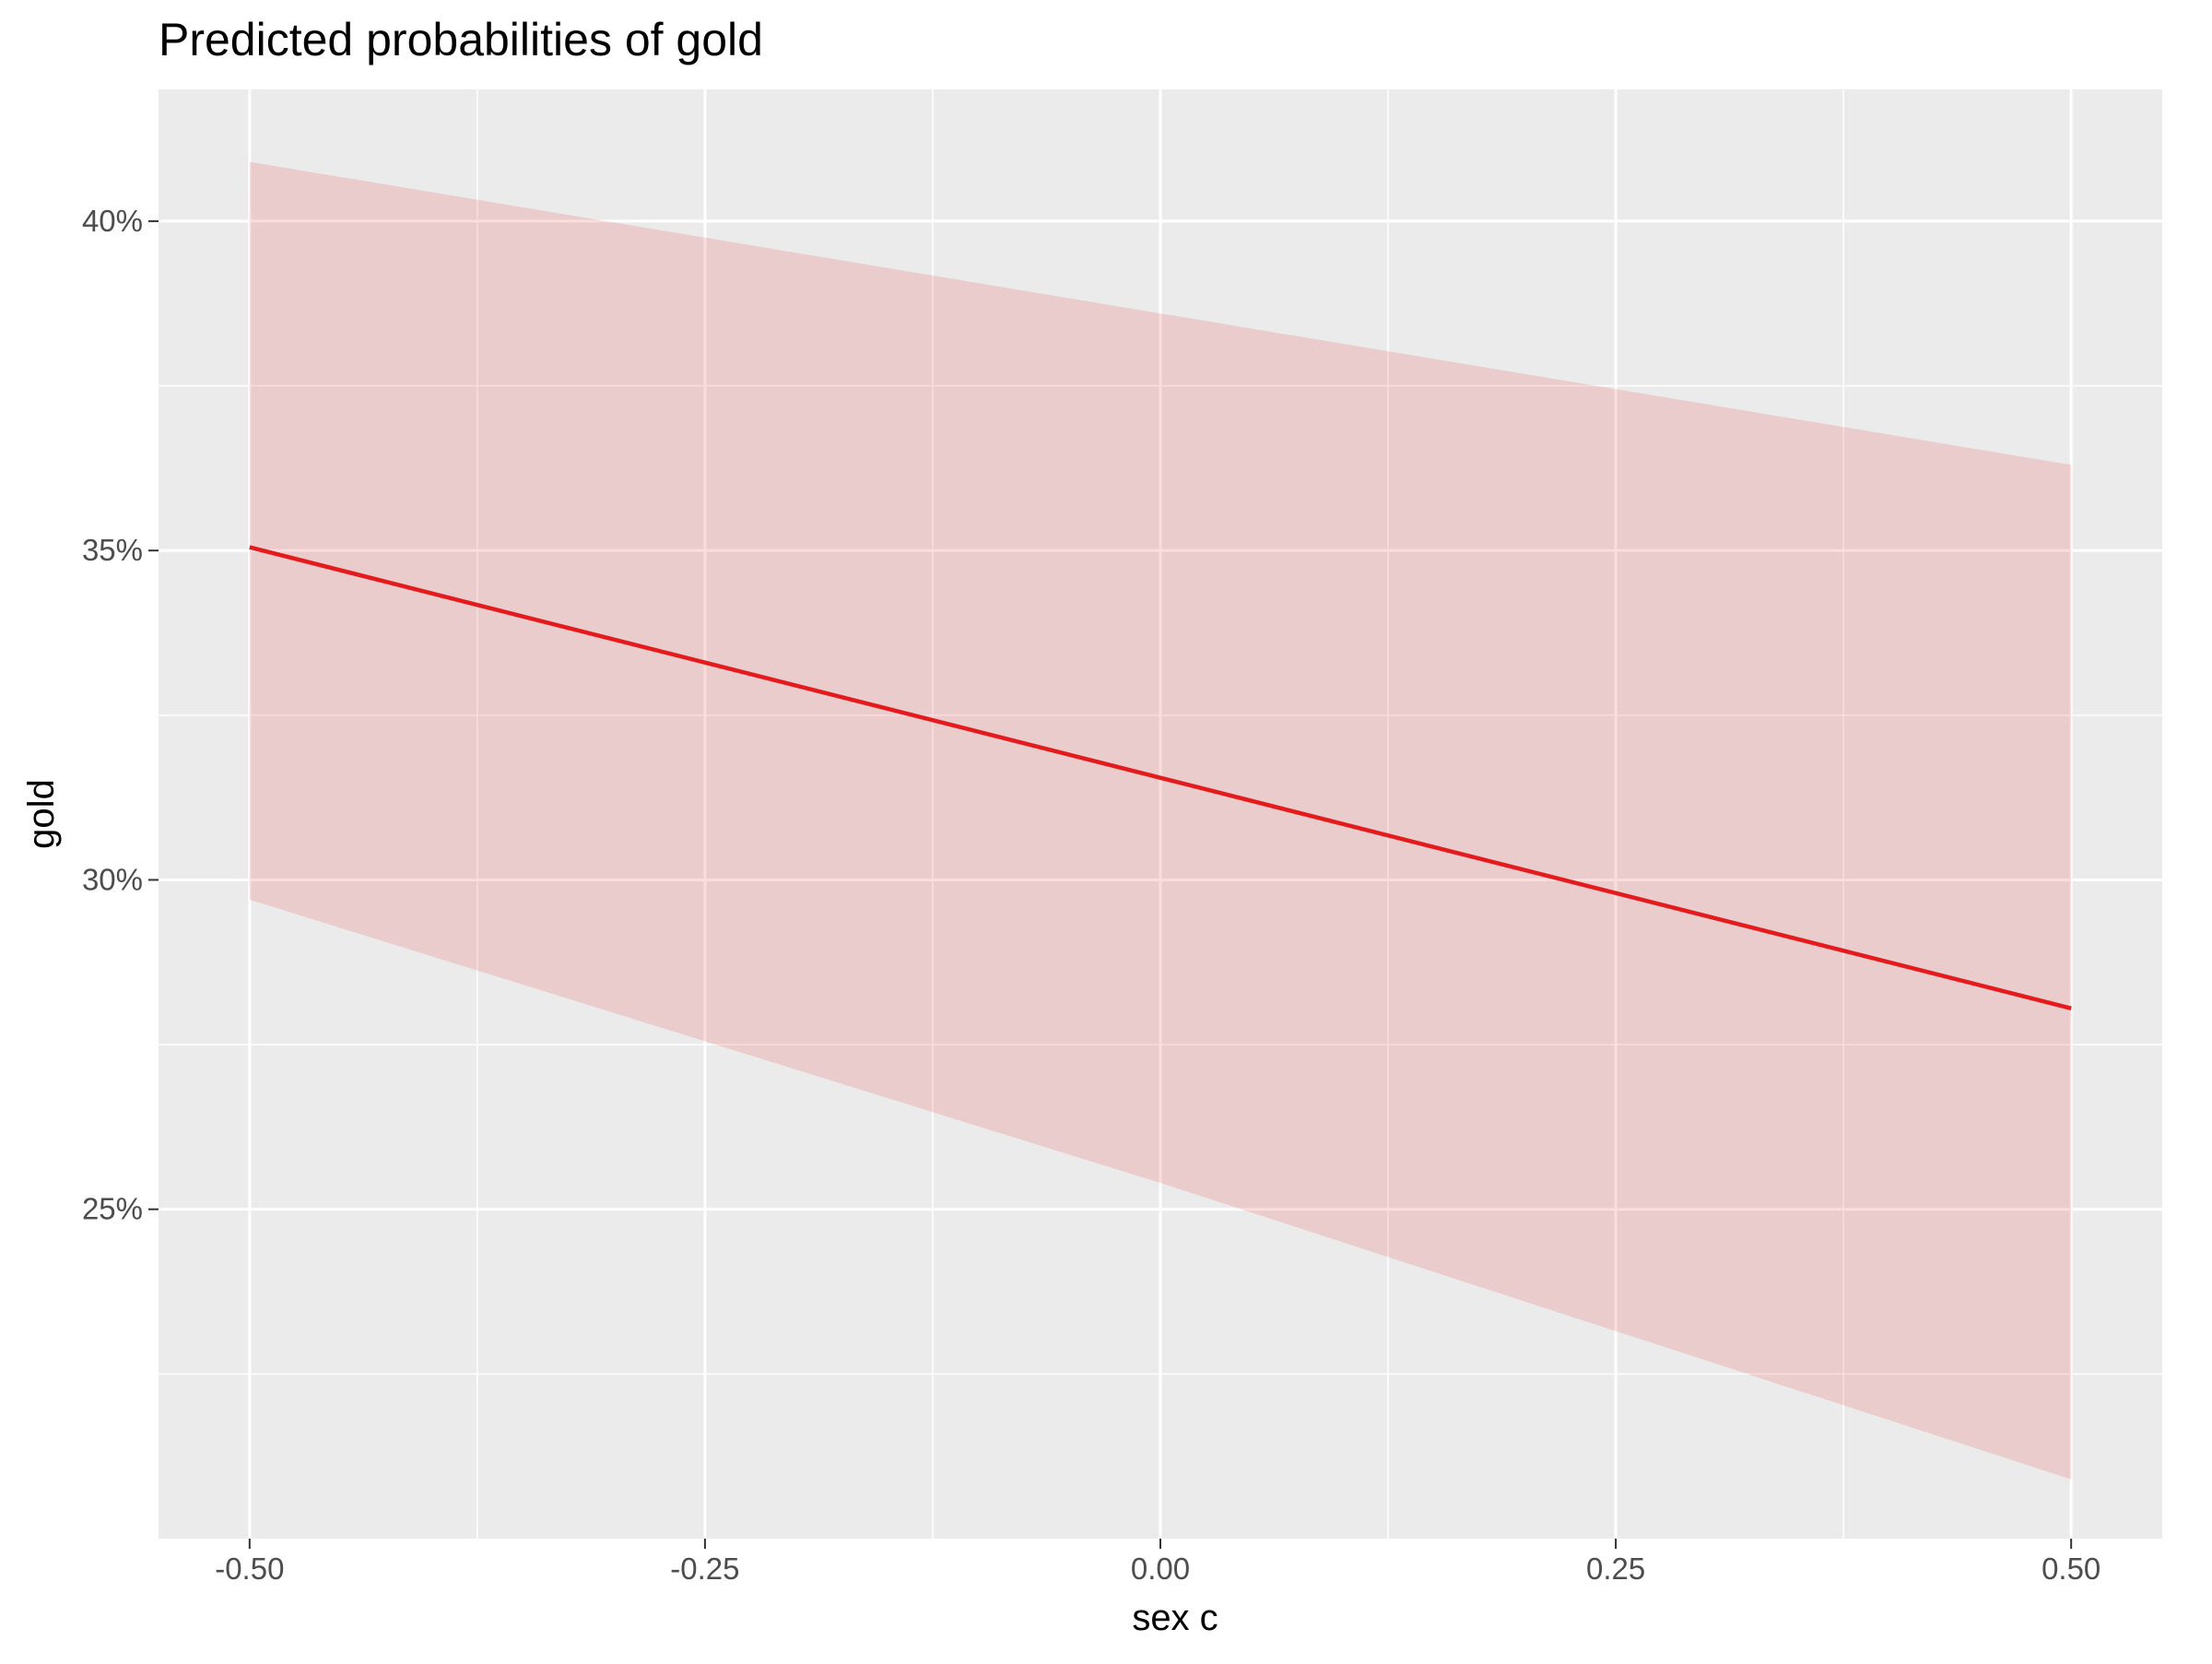 The image size is (2212, 1664). Describe the element at coordinates (41, 814) in the screenshot. I see `y-axis-title: gold` at that location.